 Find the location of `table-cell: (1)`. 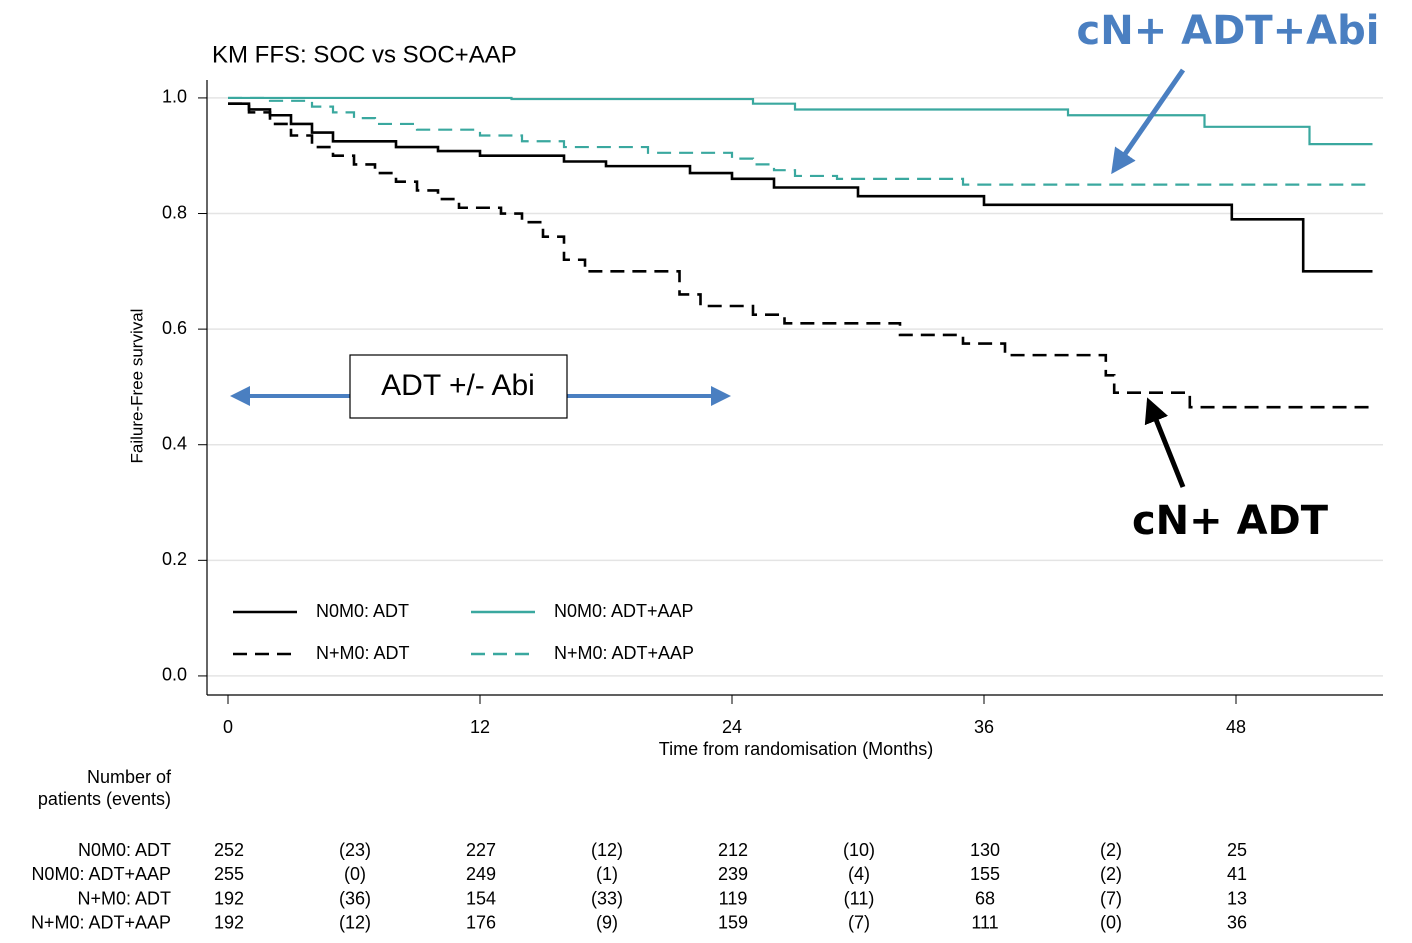

table-cell: (1) is located at coordinates (607, 874).